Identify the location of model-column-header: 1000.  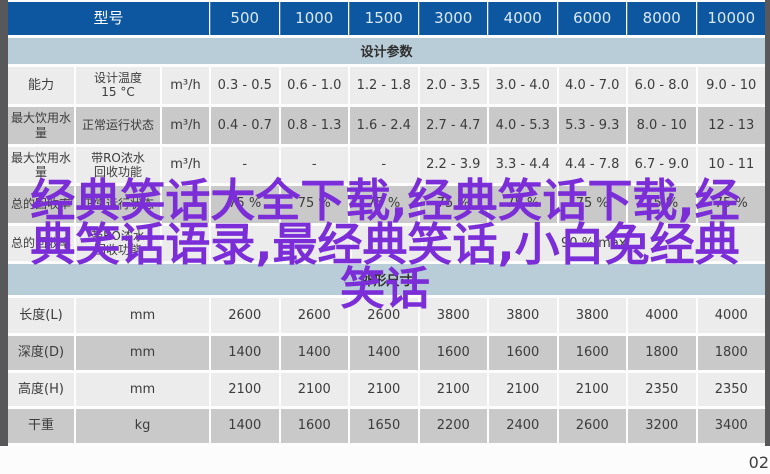
(313, 18).